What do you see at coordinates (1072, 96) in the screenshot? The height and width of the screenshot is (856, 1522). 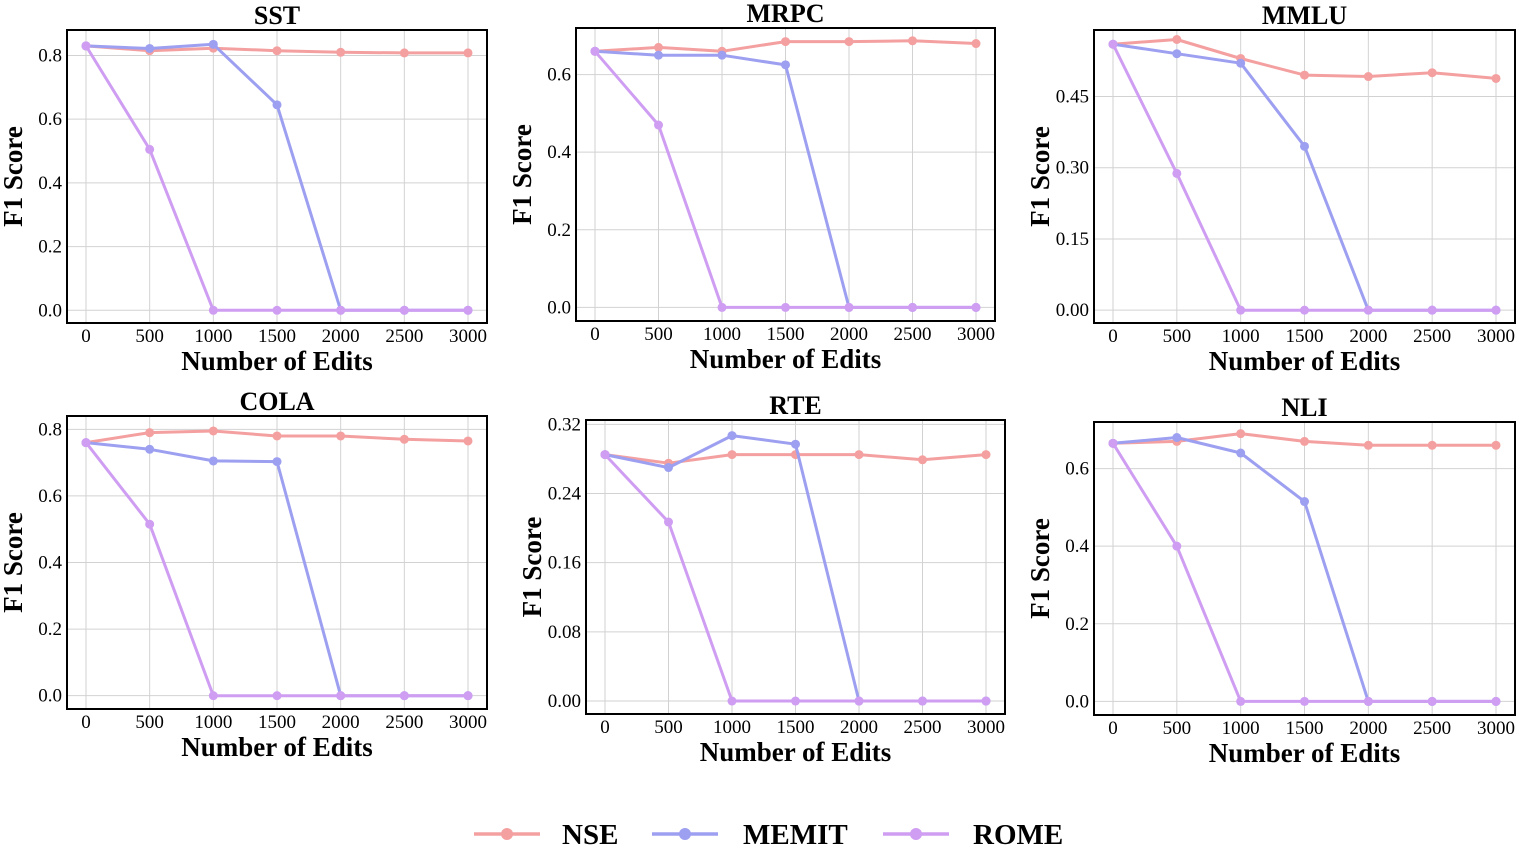 I see `mmlu-y-tick-label: 0.45` at bounding box center [1072, 96].